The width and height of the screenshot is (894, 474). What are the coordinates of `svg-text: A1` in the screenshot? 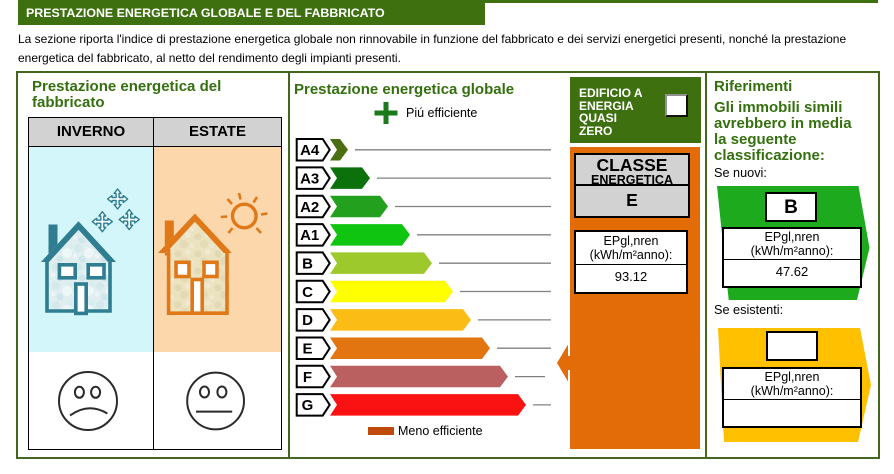 It's located at (309, 235).